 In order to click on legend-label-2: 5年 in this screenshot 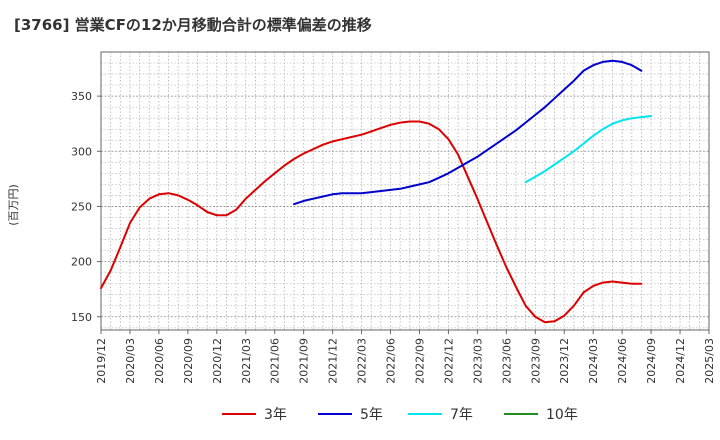, I will do `click(371, 415)`.